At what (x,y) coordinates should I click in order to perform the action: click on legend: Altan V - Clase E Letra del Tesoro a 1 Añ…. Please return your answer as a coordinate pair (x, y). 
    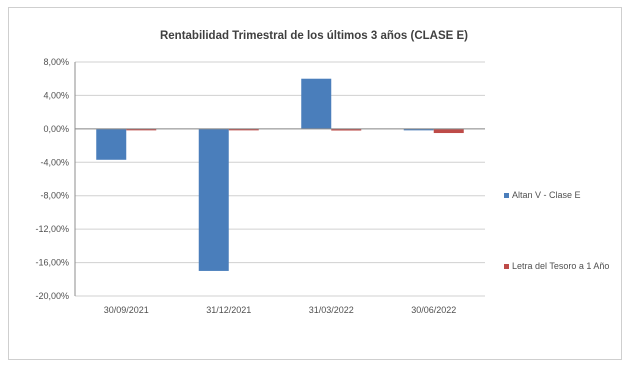
    Looking at the image, I should click on (556, 230).